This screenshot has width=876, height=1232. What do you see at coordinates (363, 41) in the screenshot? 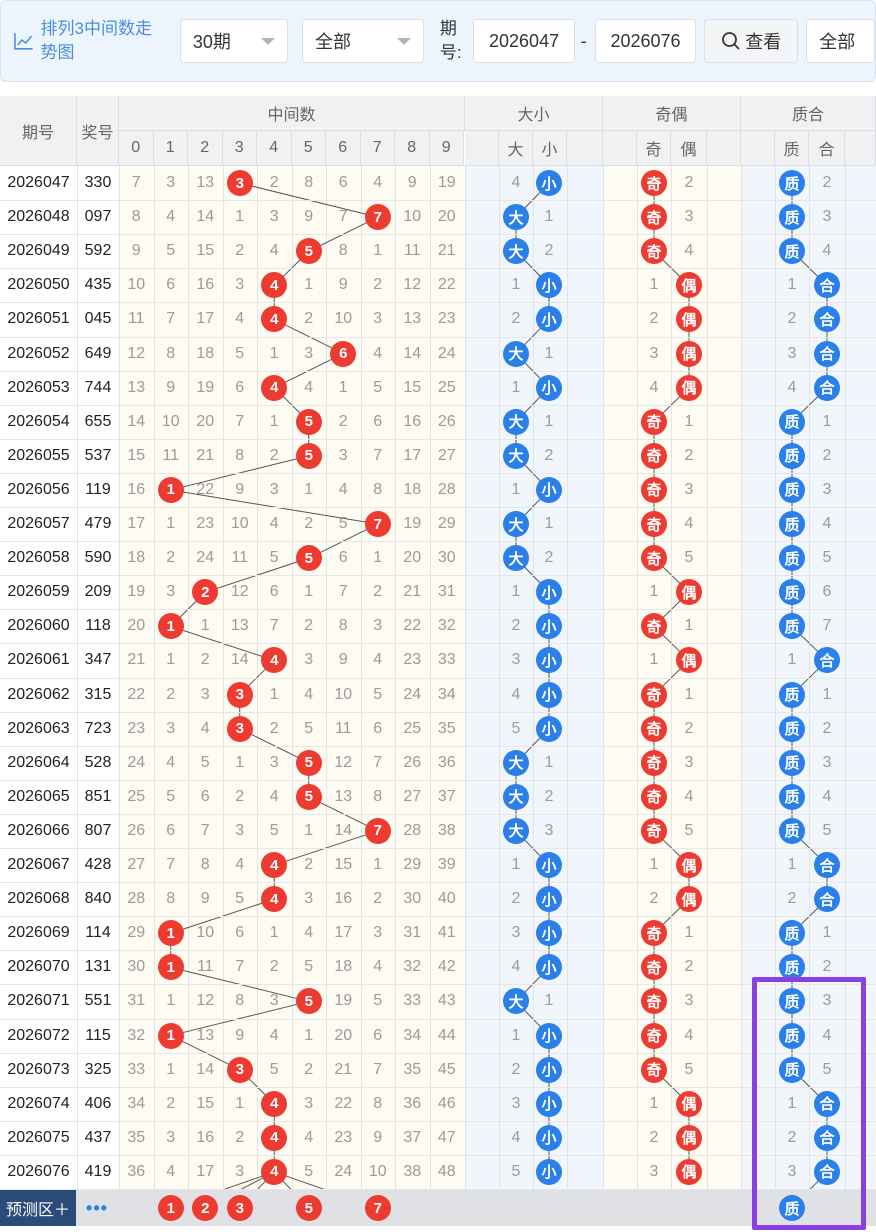
I see `scope-select: 全部` at bounding box center [363, 41].